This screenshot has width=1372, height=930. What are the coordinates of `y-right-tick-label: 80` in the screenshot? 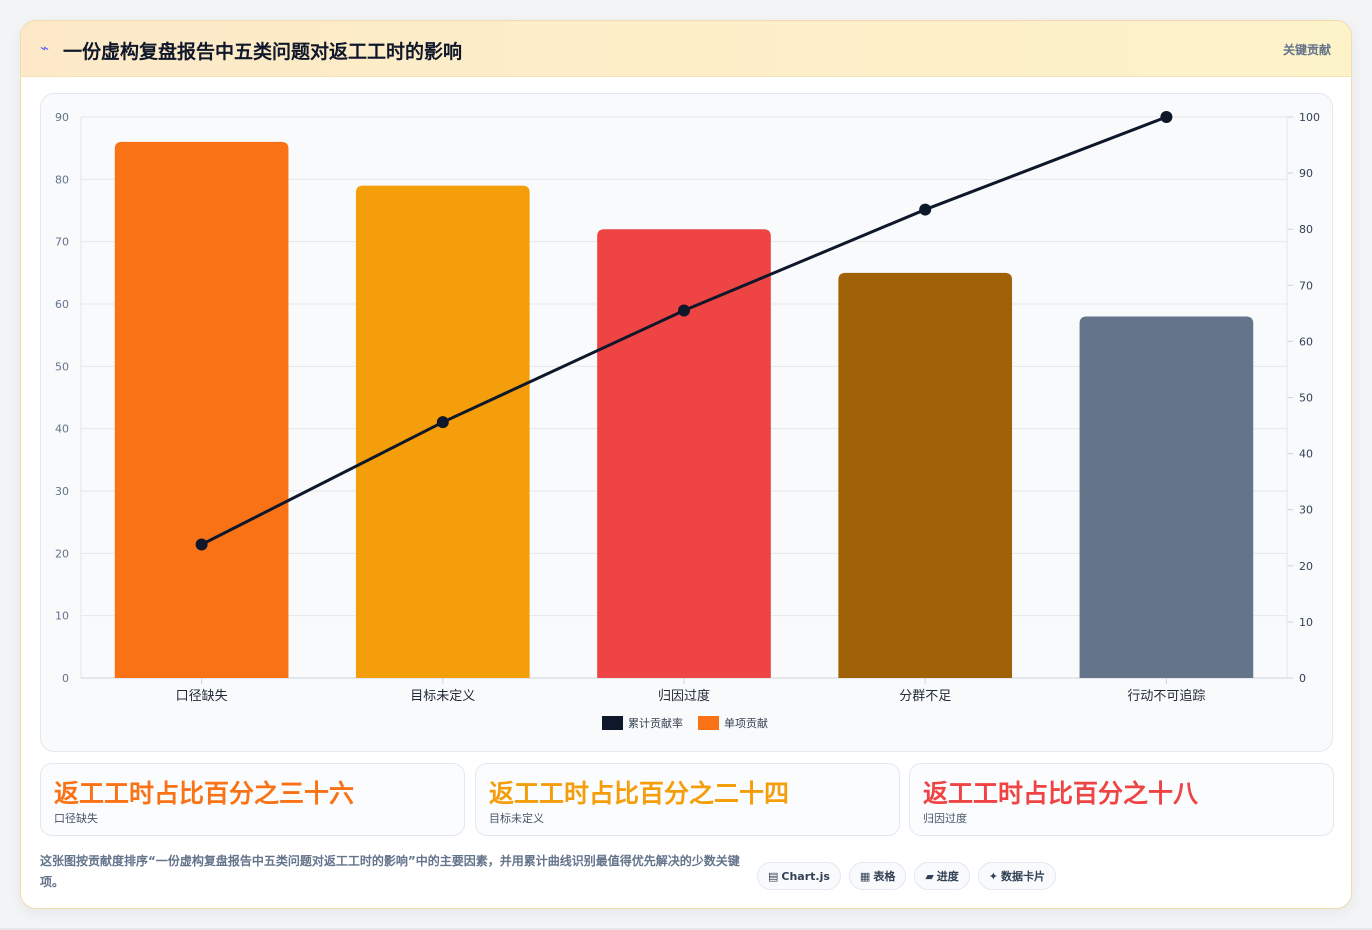 It's located at (1306, 229).